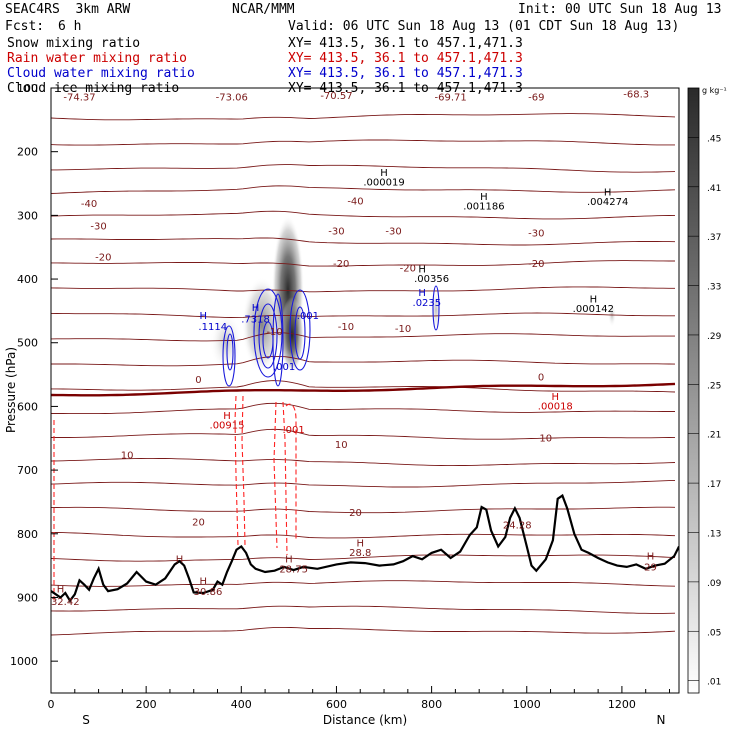  Describe the element at coordinates (714, 683) in the screenshot. I see `colorbar-label: .01` at that location.